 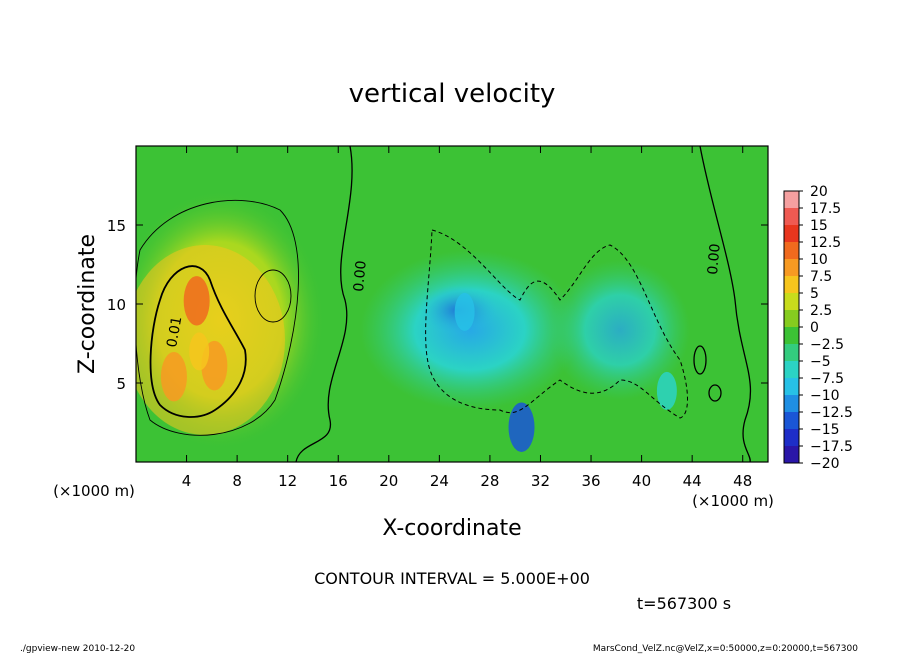 I want to click on contour-hot, so click(x=198, y=341).